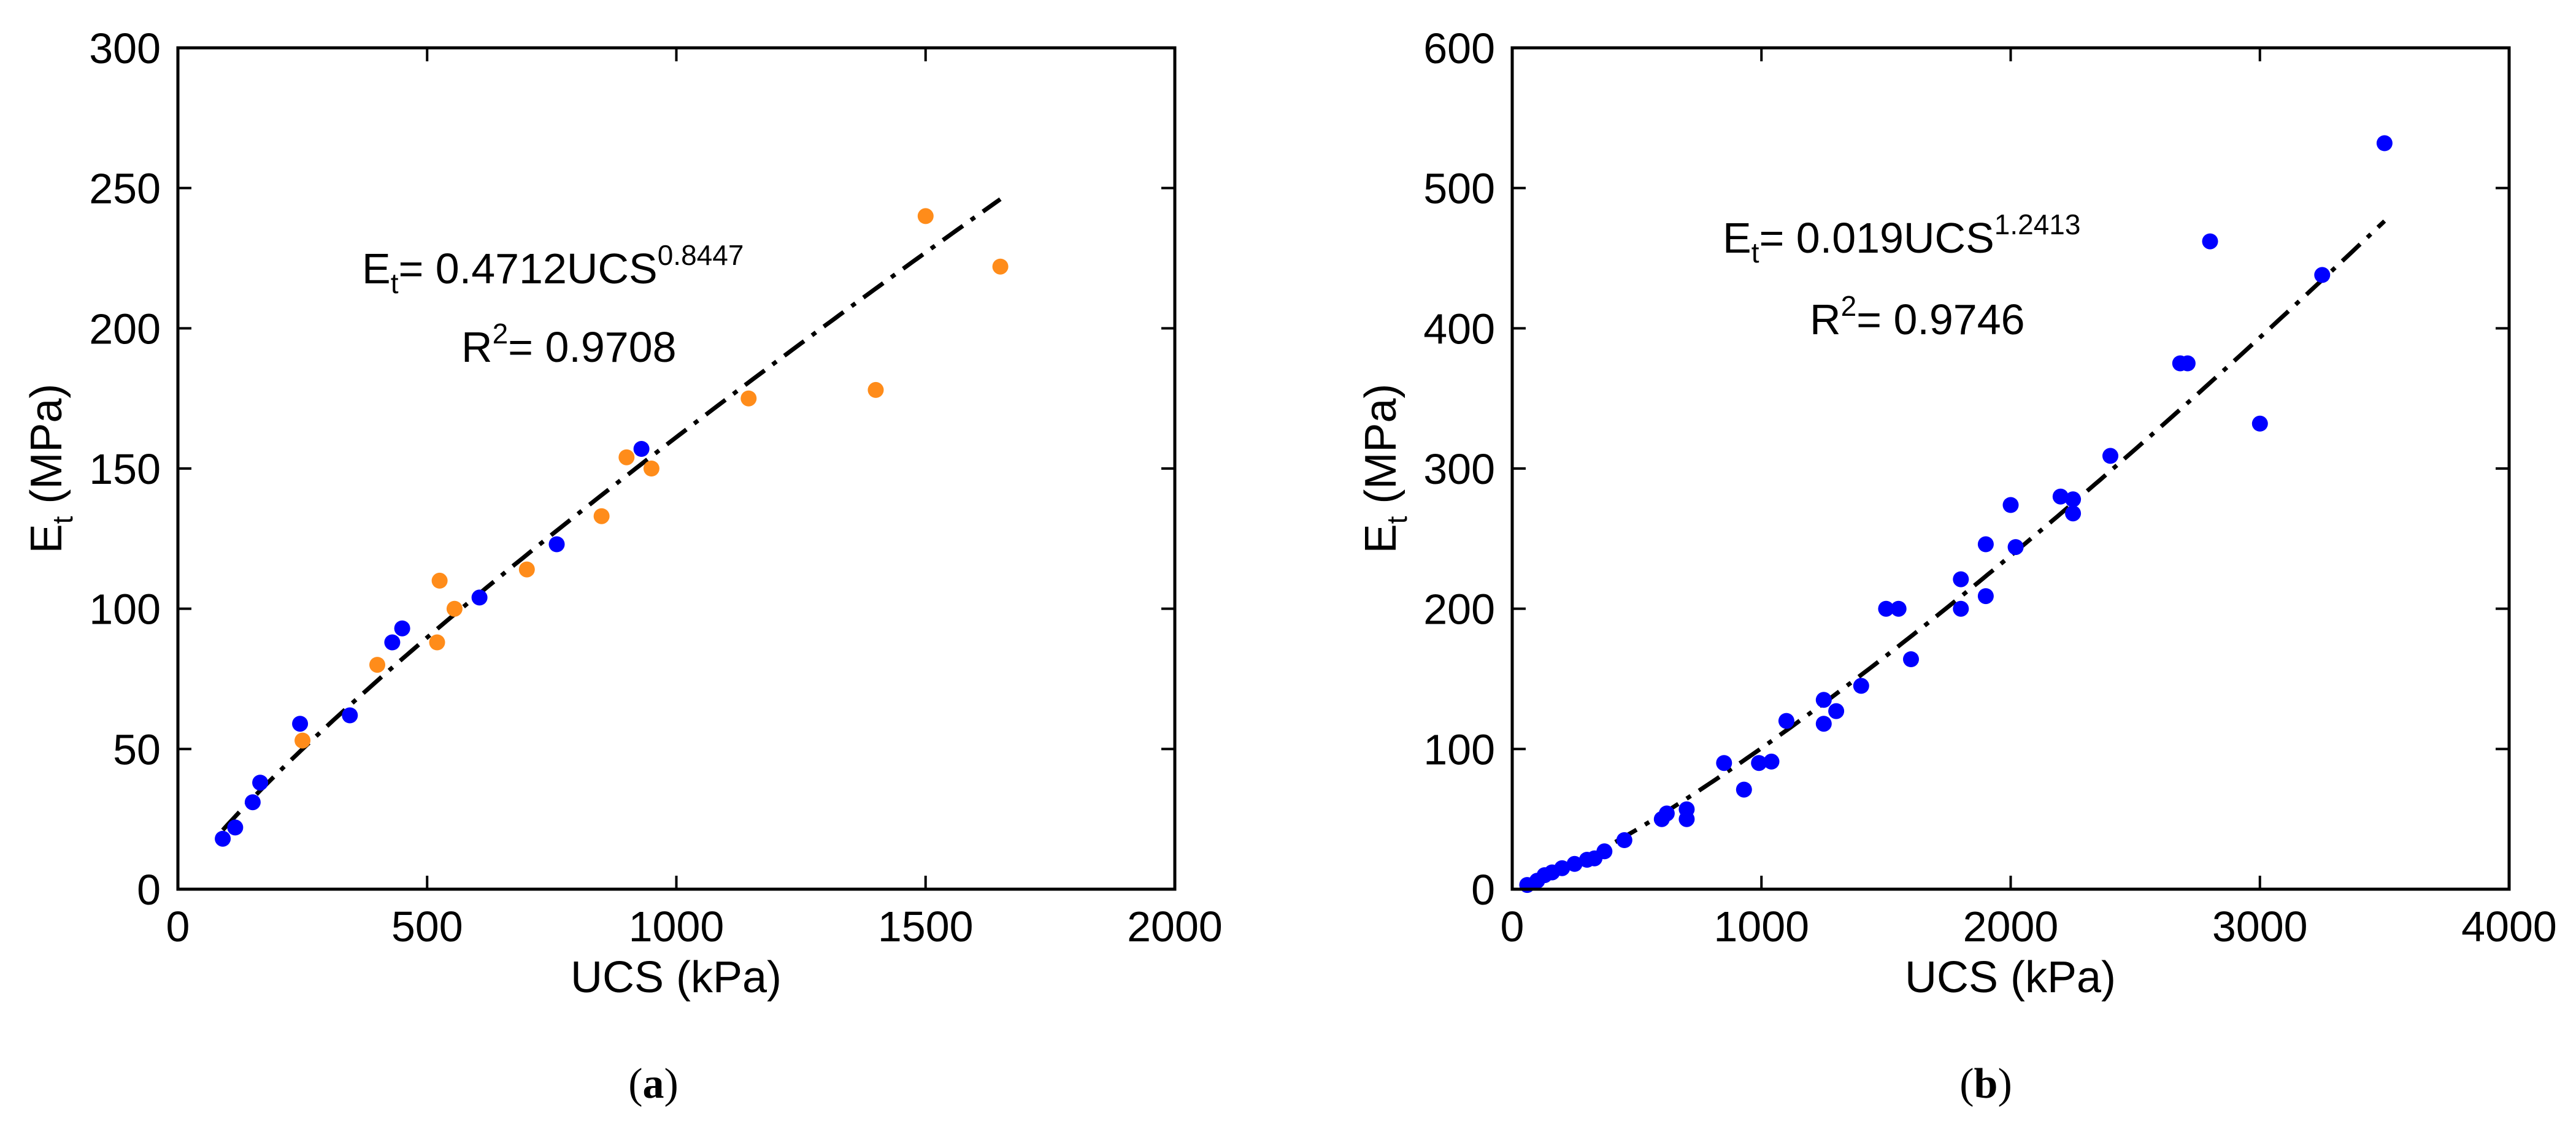 The width and height of the screenshot is (2576, 1121). What do you see at coordinates (137, 749) in the screenshot?
I see `y-tick-label: 50` at bounding box center [137, 749].